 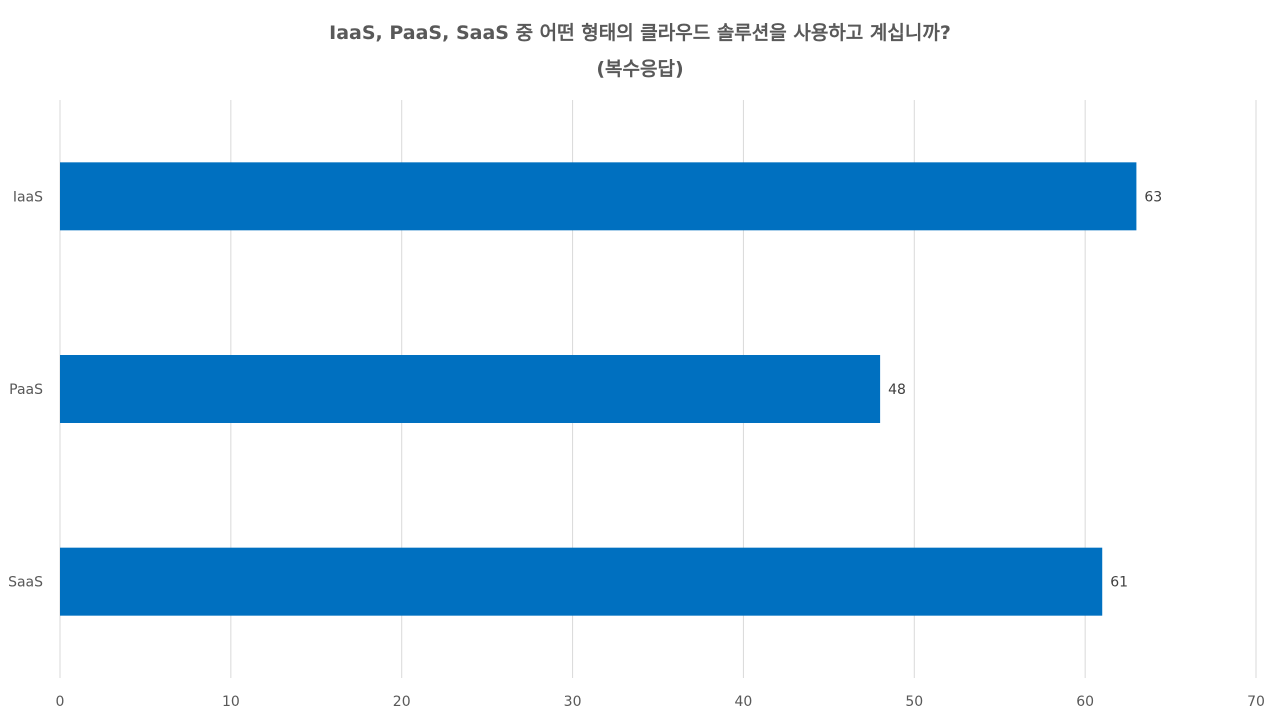 I want to click on data-label: 63, so click(x=1153, y=197).